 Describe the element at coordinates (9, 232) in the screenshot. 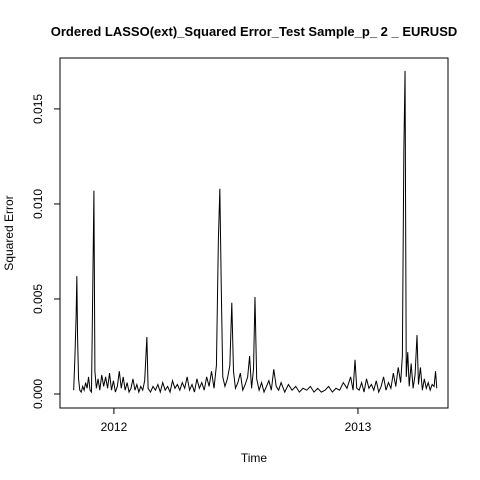

I see `y-axis-label: Squared Error` at that location.